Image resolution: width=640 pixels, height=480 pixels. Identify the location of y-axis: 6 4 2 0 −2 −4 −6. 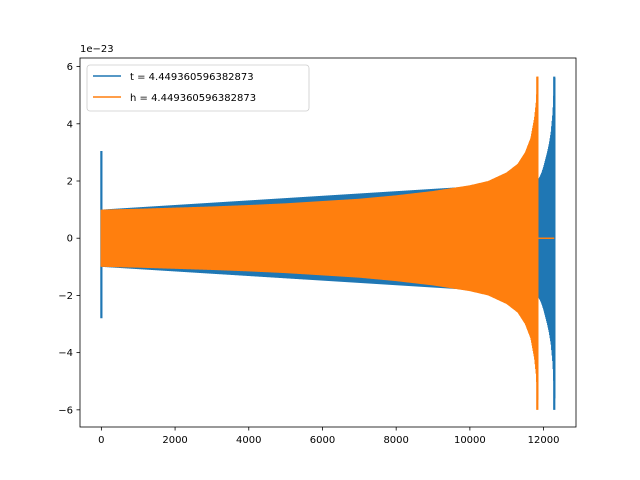
(69, 239).